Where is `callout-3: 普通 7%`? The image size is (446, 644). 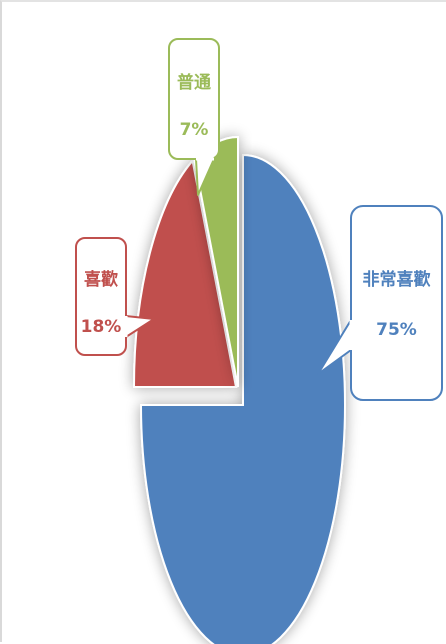 callout-3: 普通 7% is located at coordinates (194, 117).